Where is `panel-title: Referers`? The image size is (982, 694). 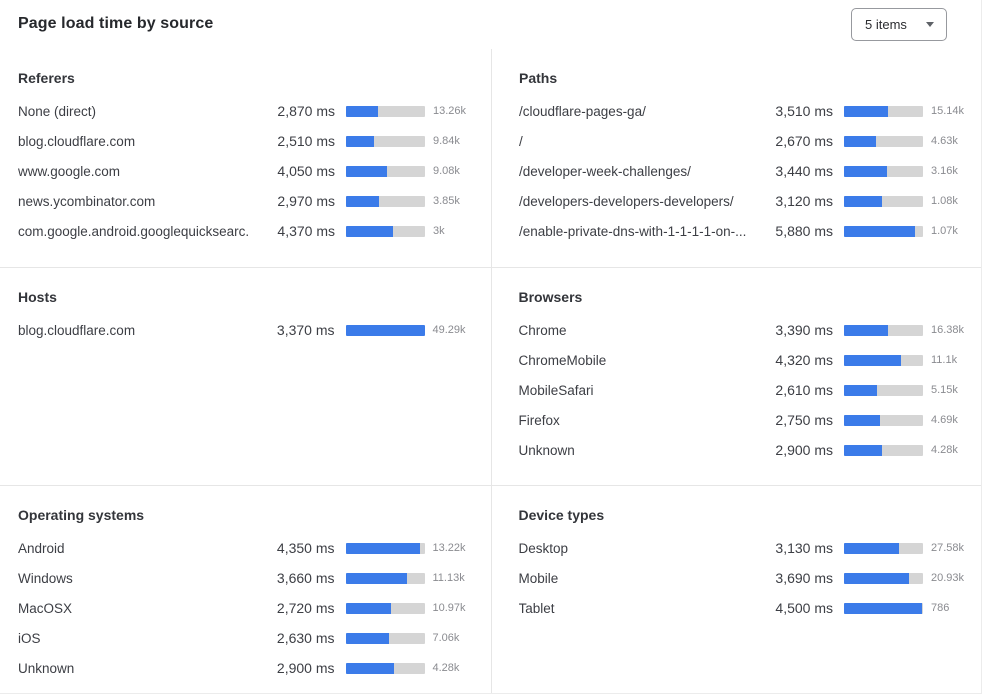
panel-title: Referers is located at coordinates (46, 78).